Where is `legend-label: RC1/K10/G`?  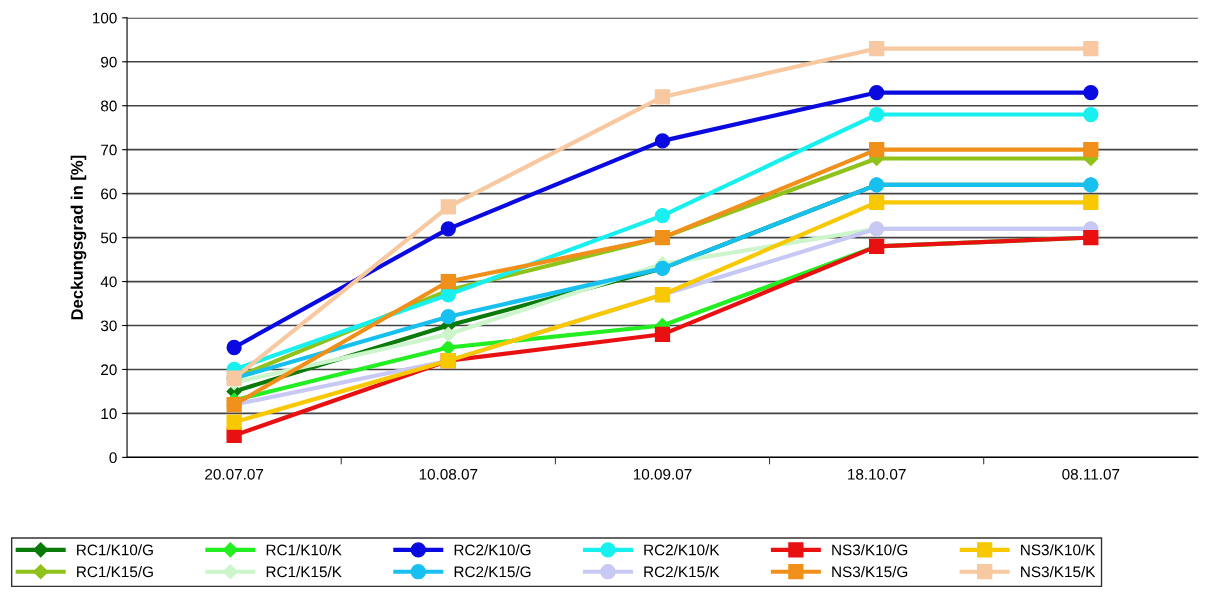 legend-label: RC1/K10/G is located at coordinates (115, 550).